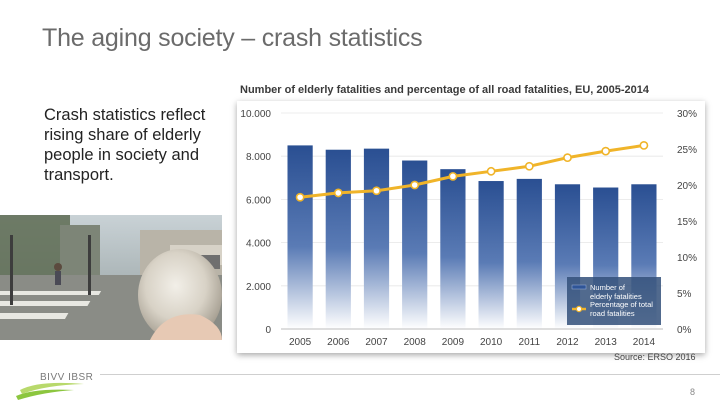 This screenshot has width=720, height=405. I want to click on page-number: 8, so click(693, 392).